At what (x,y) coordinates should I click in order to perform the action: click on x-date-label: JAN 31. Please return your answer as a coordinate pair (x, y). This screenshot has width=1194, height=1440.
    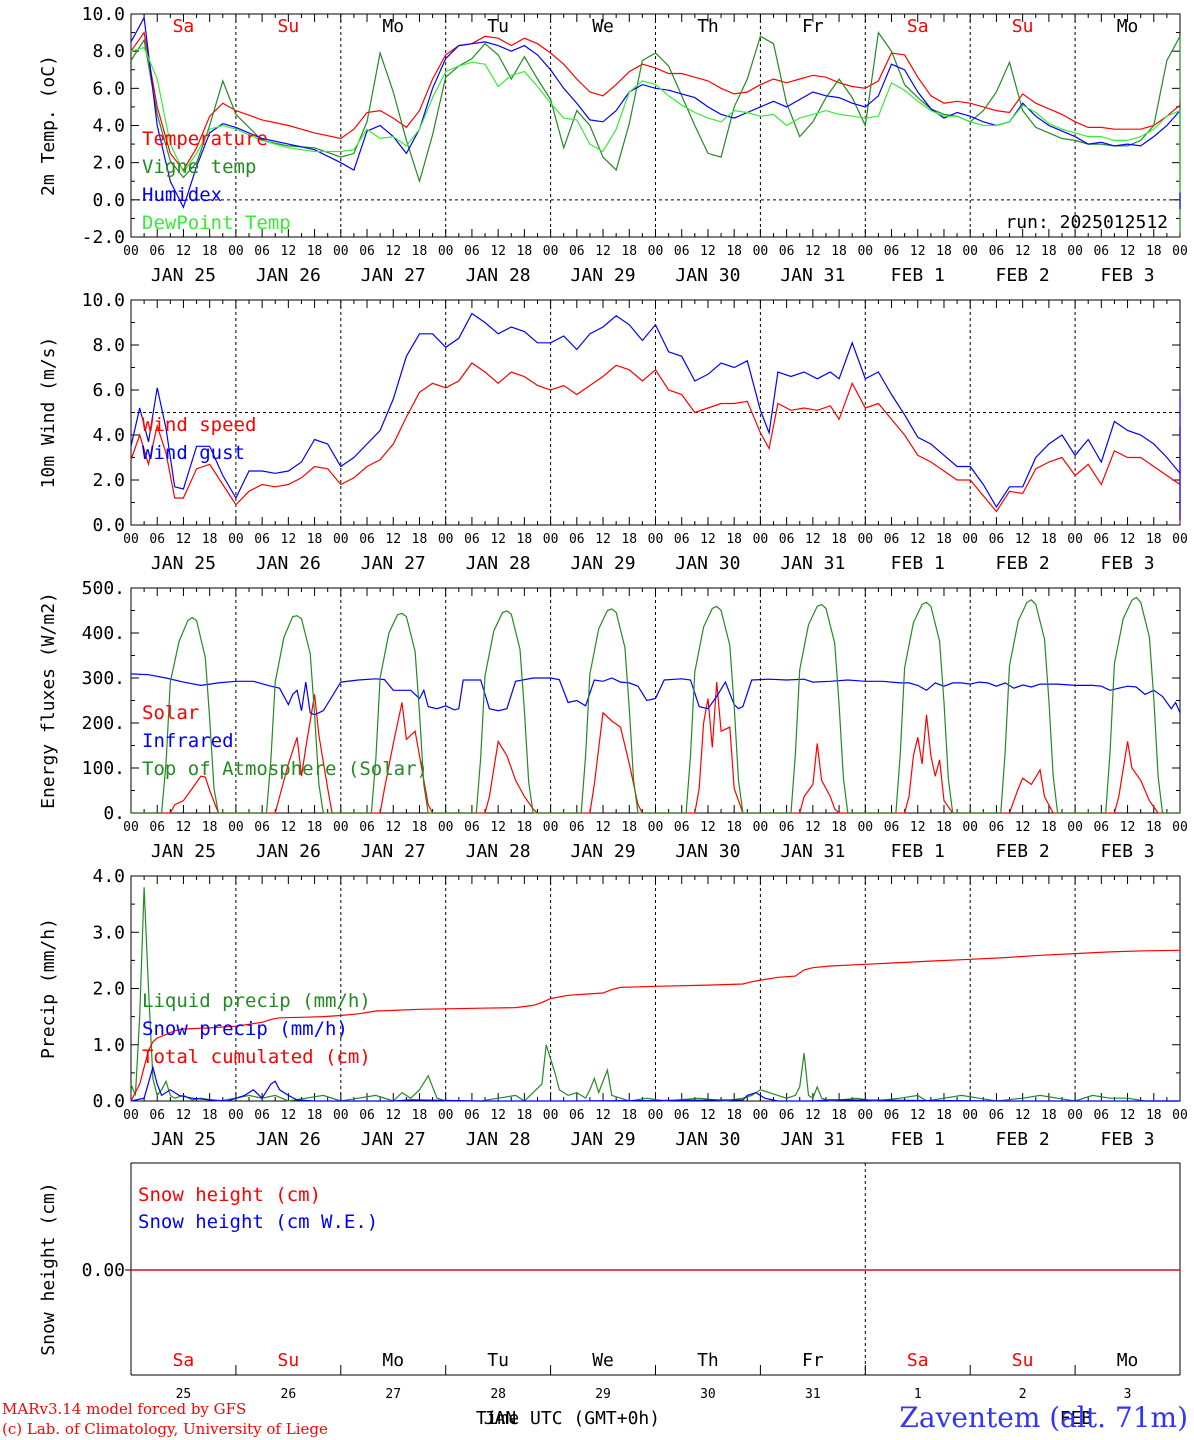
    Looking at the image, I should click on (812, 851).